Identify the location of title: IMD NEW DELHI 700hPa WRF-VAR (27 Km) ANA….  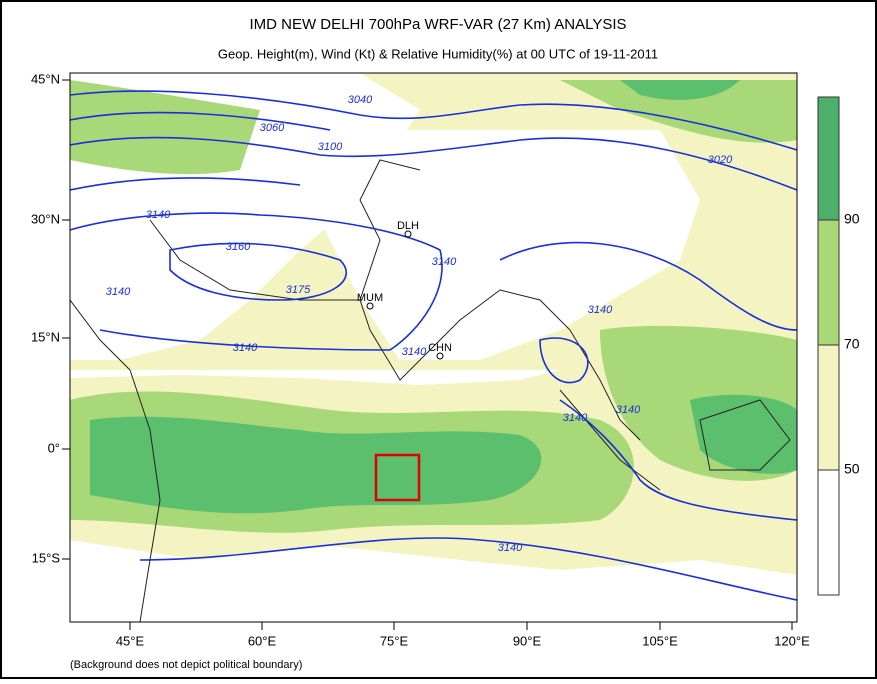
(437, 24).